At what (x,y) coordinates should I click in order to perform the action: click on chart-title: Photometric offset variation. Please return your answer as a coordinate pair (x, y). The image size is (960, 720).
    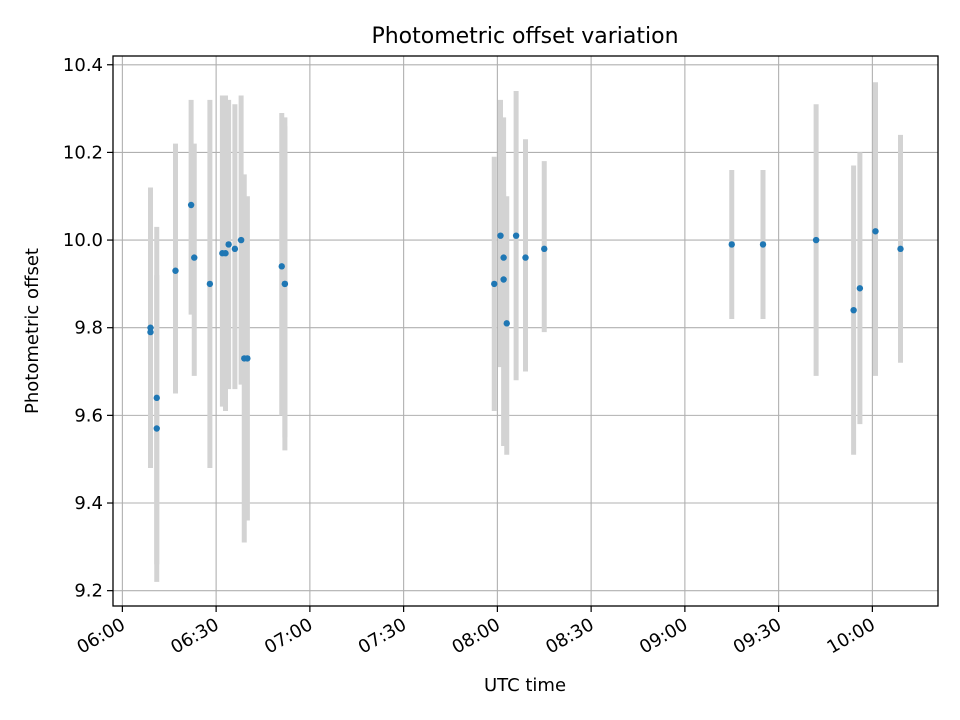
    Looking at the image, I should click on (524, 36).